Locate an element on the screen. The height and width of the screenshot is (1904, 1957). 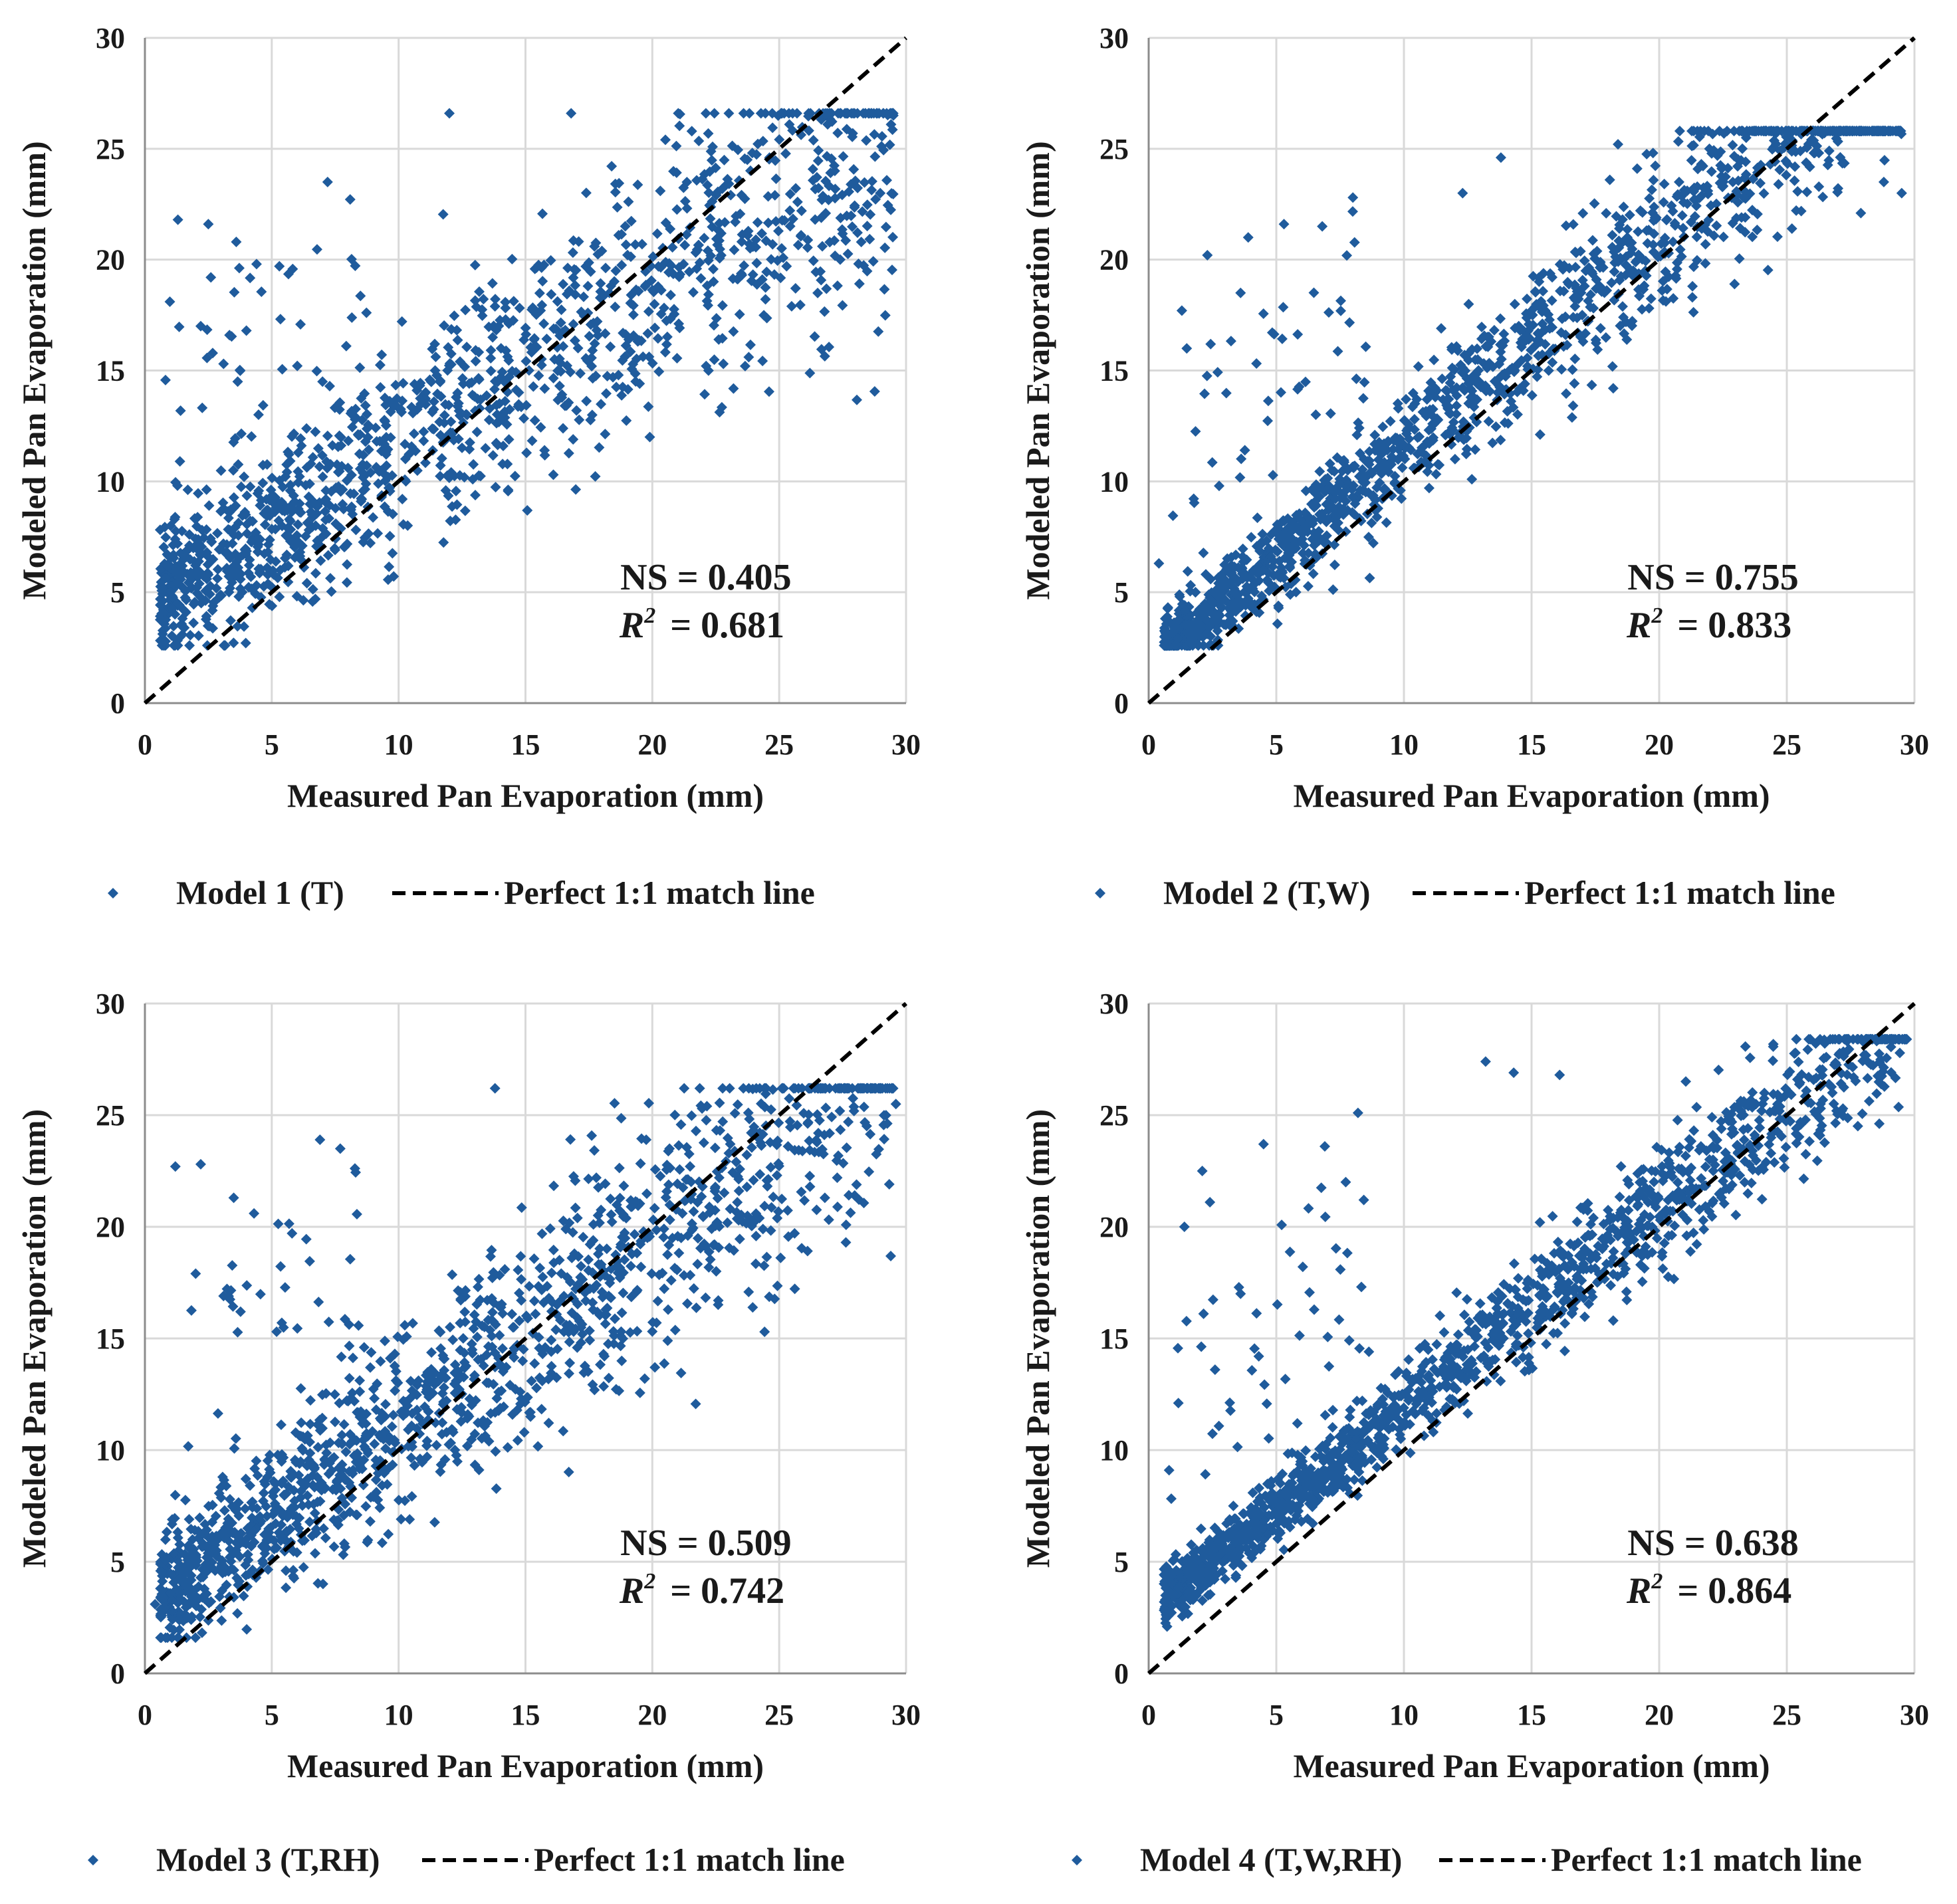
scatter-series is located at coordinates (526, 380).